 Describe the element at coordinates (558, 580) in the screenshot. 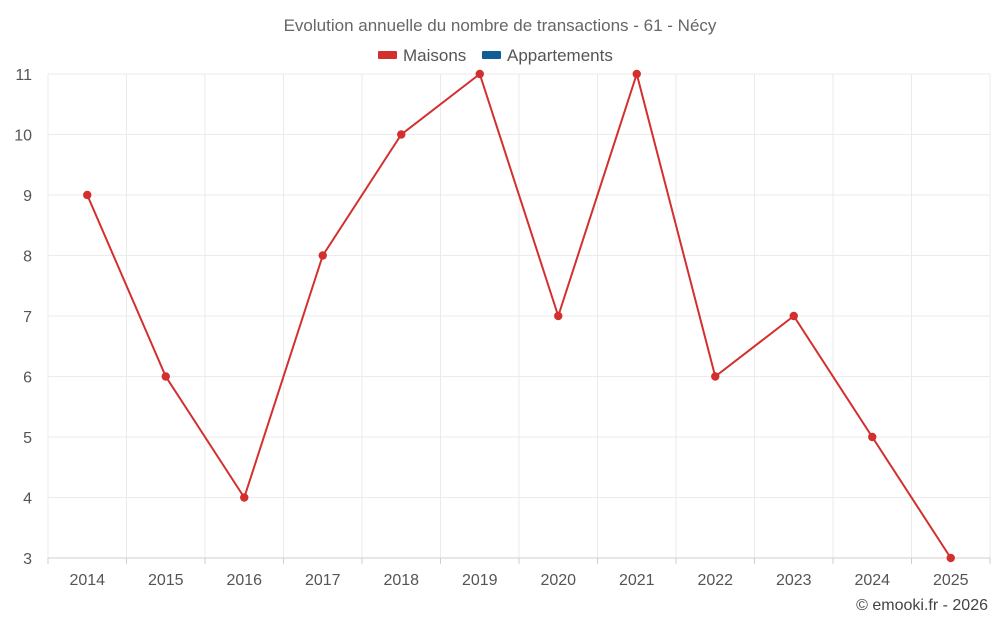

I see `x-tick-label: 2020` at that location.